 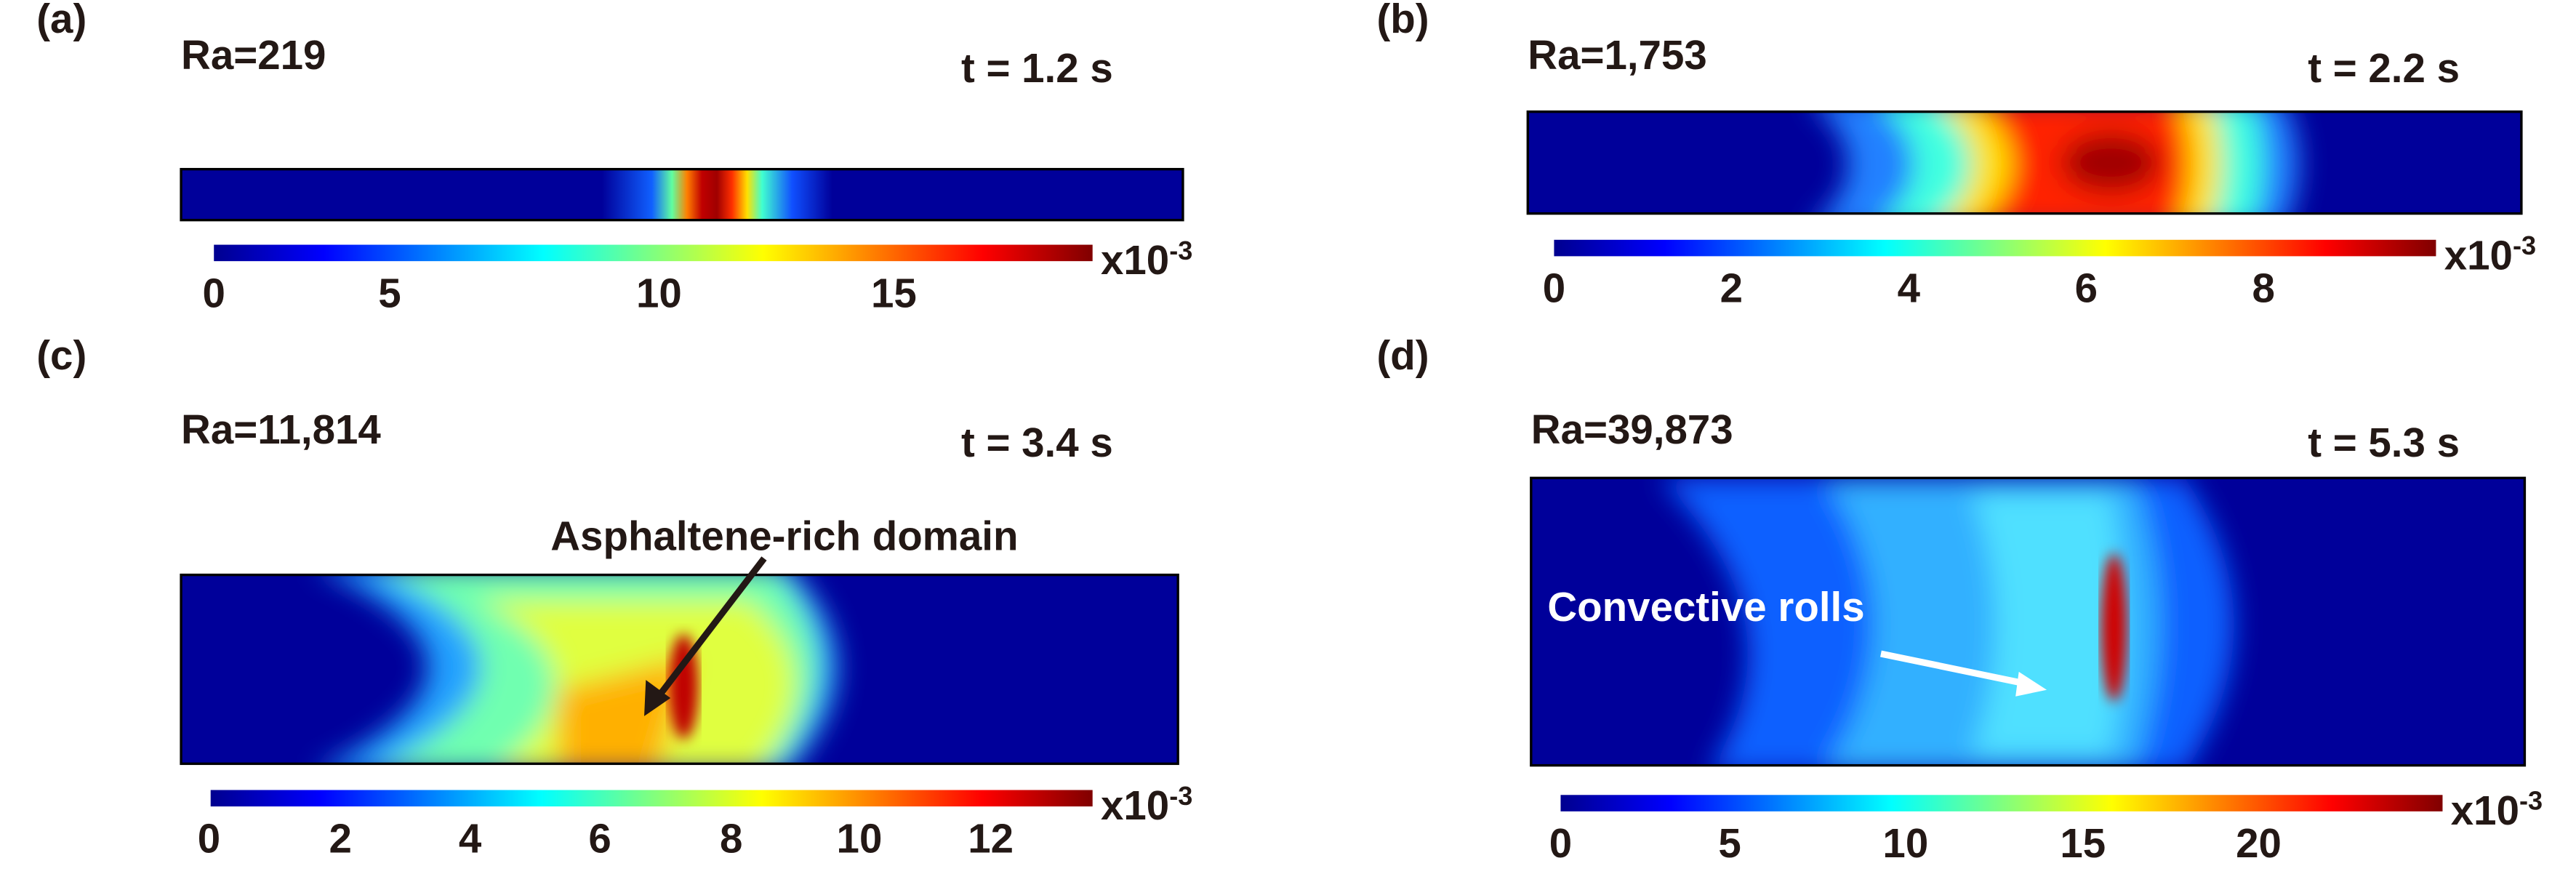 I want to click on annotation: Convective rolls, so click(x=1706, y=607).